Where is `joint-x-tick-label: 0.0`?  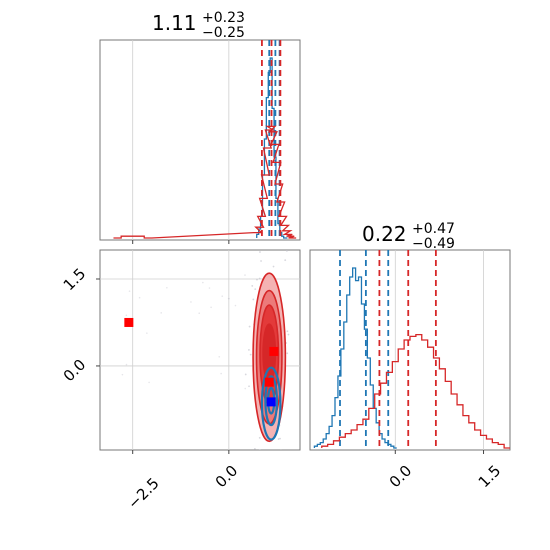 joint-x-tick-label: 0.0 is located at coordinates (227, 477).